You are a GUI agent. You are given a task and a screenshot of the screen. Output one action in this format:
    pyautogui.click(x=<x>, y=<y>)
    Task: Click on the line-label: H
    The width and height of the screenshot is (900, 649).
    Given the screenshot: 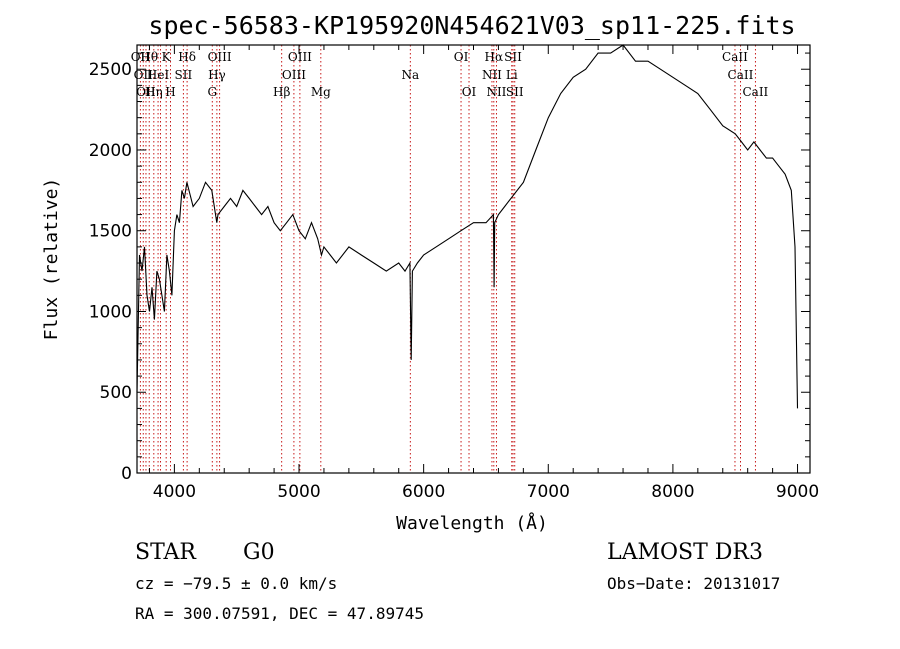 What is the action you would take?
    pyautogui.click(x=170, y=92)
    